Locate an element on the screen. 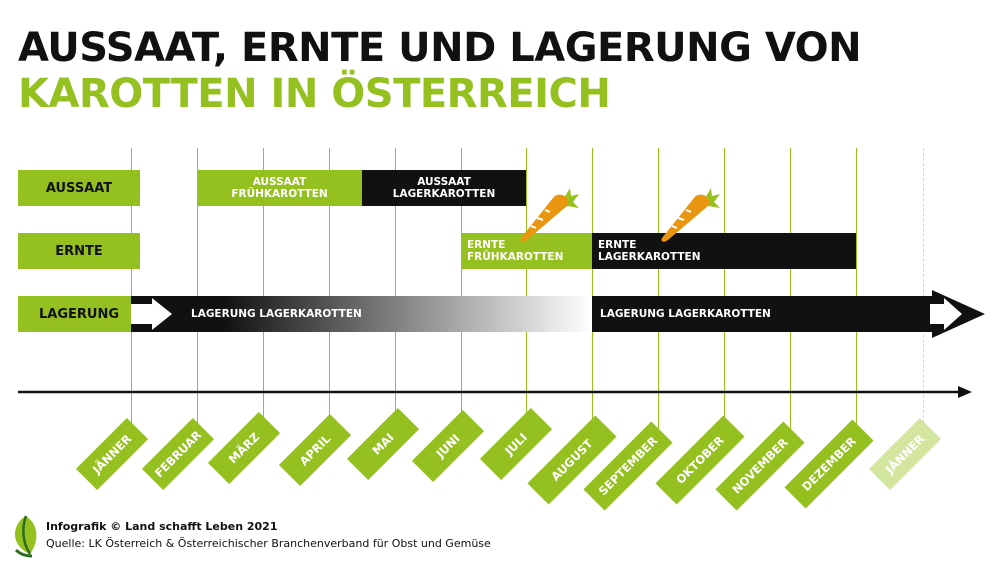 The image size is (1000, 571). bar-lagerung-lagerkarotten: LAGERUNG LAGERKAROTTEN is located at coordinates (762, 314).